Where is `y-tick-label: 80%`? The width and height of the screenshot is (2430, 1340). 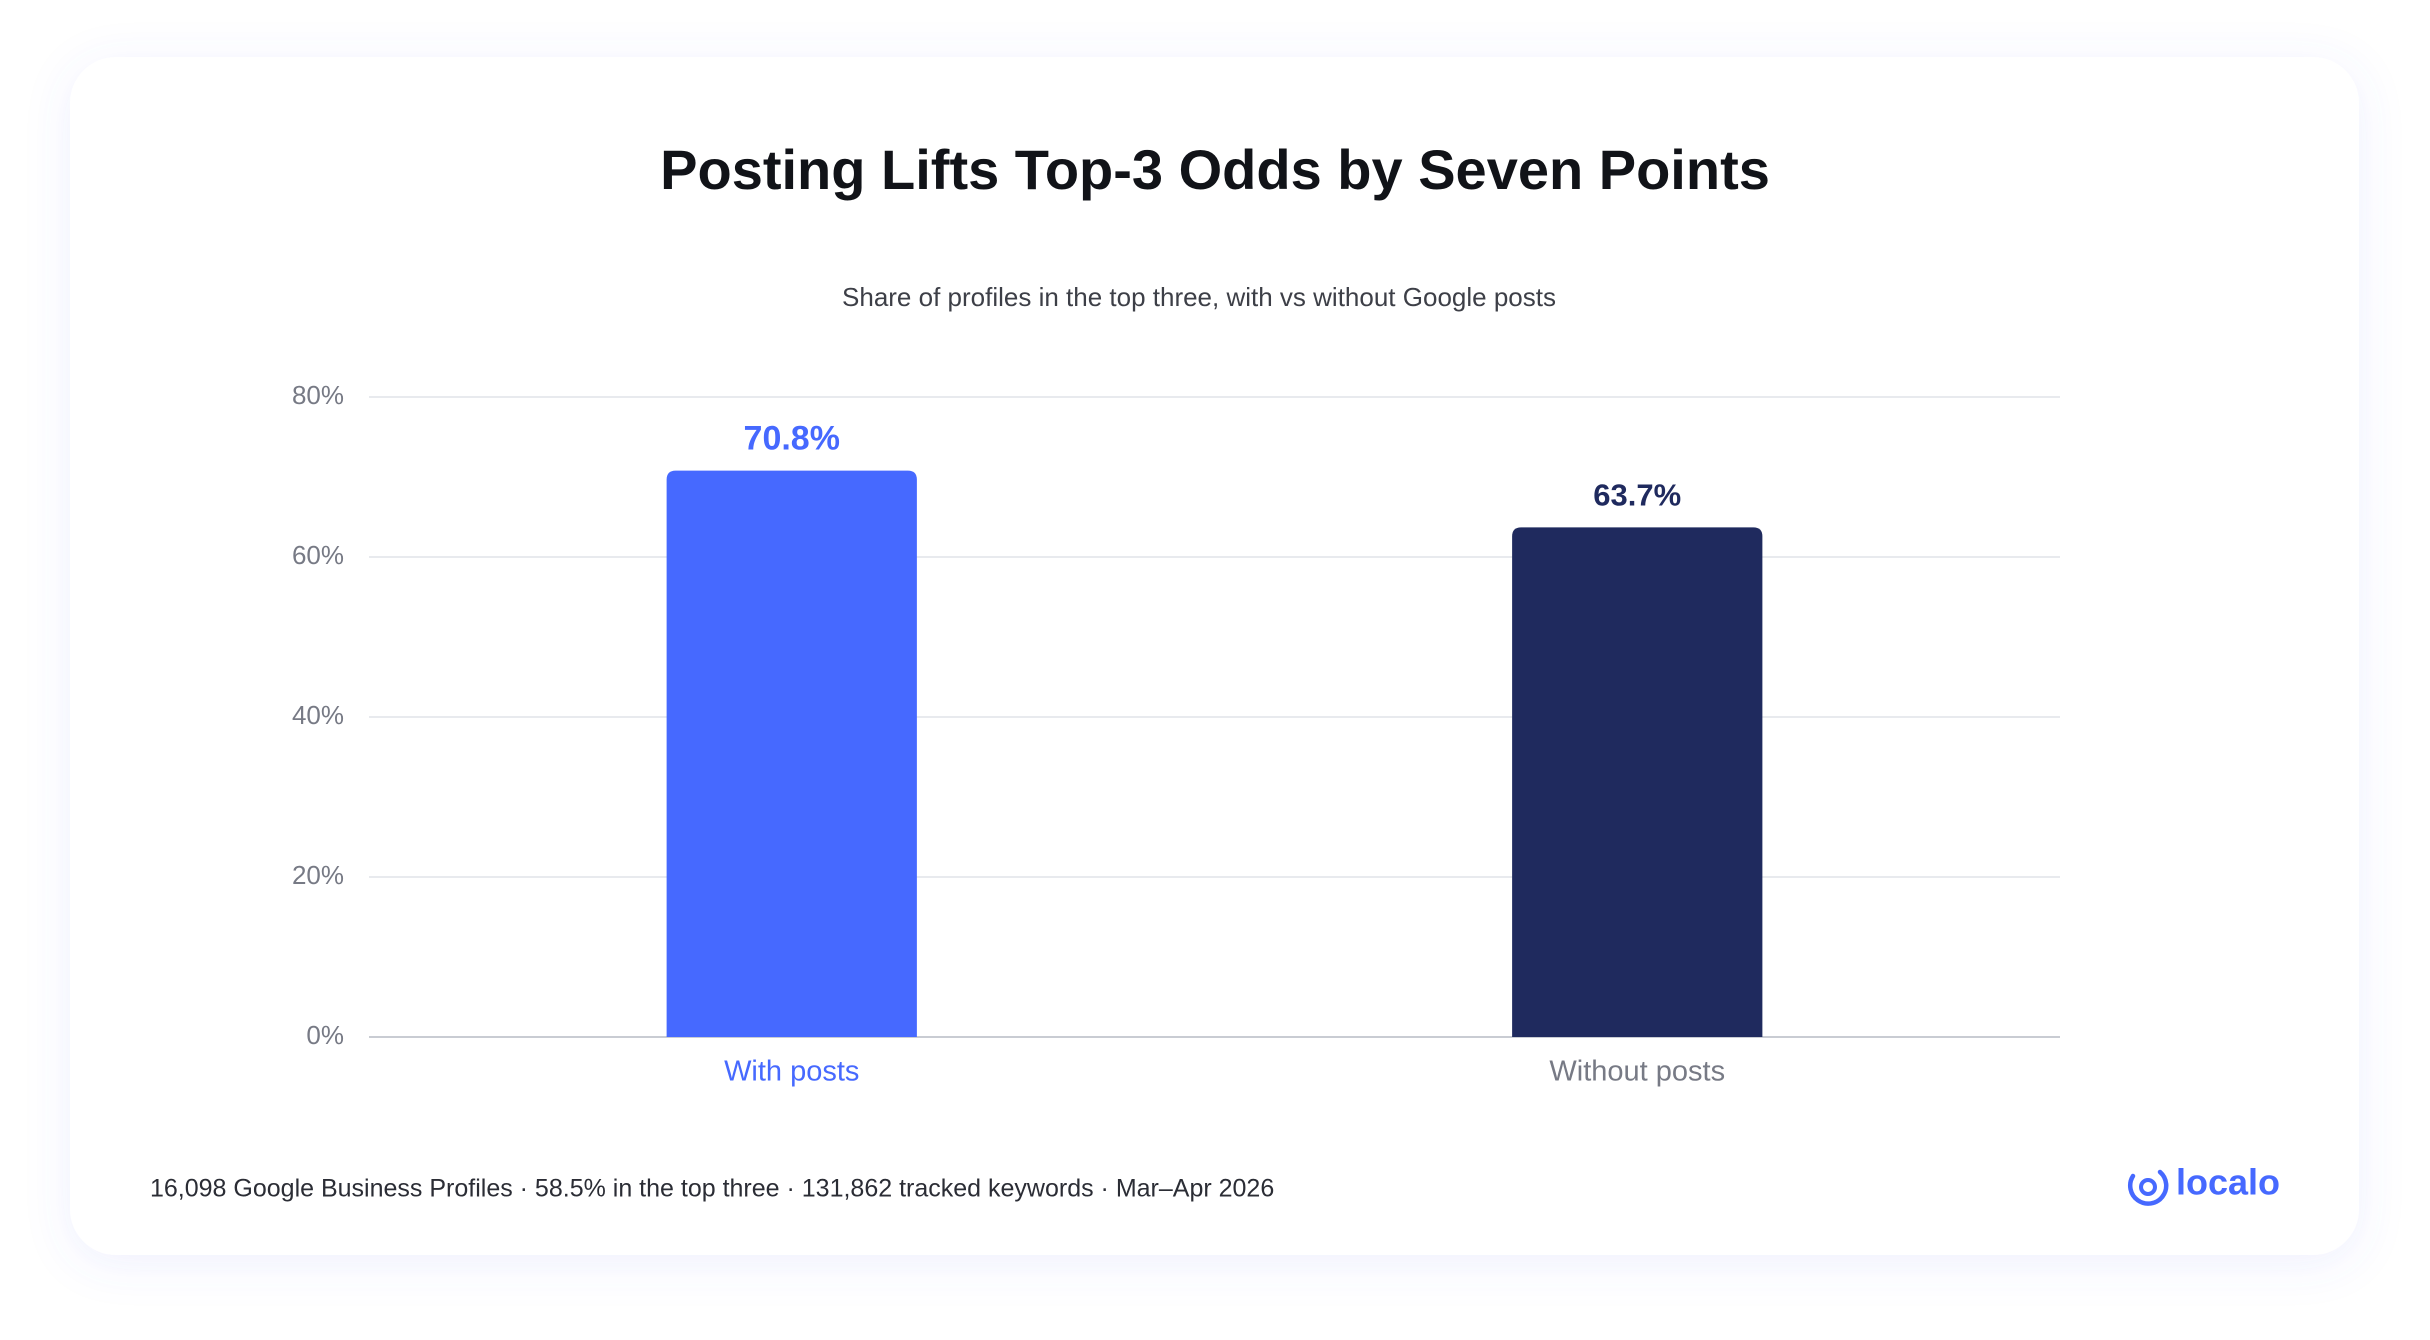
y-tick-label: 80% is located at coordinates (318, 395).